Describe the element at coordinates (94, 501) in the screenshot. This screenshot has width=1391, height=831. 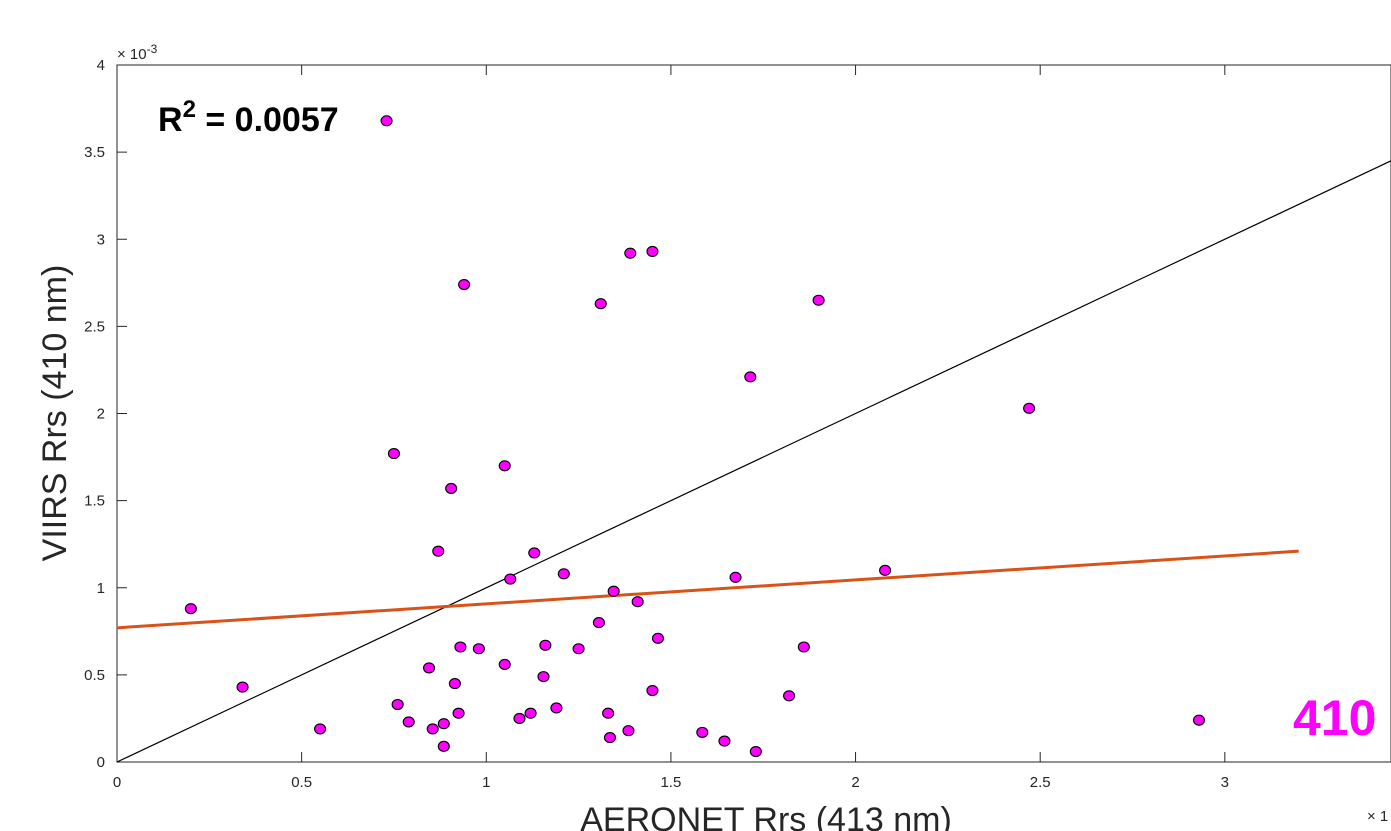
I see `y-tick-label: 1.5` at that location.